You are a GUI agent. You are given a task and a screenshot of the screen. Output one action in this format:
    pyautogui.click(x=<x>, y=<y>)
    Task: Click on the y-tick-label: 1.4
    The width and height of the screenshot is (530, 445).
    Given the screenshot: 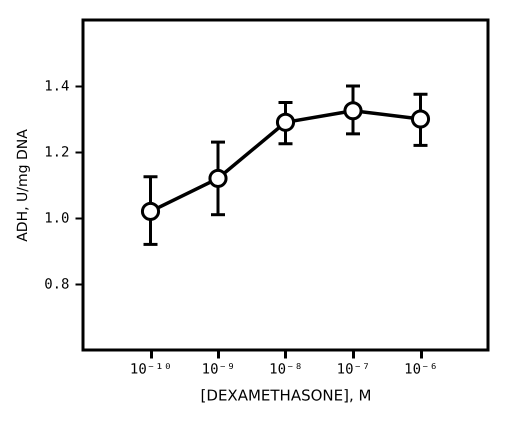 What is the action you would take?
    pyautogui.click(x=57, y=86)
    